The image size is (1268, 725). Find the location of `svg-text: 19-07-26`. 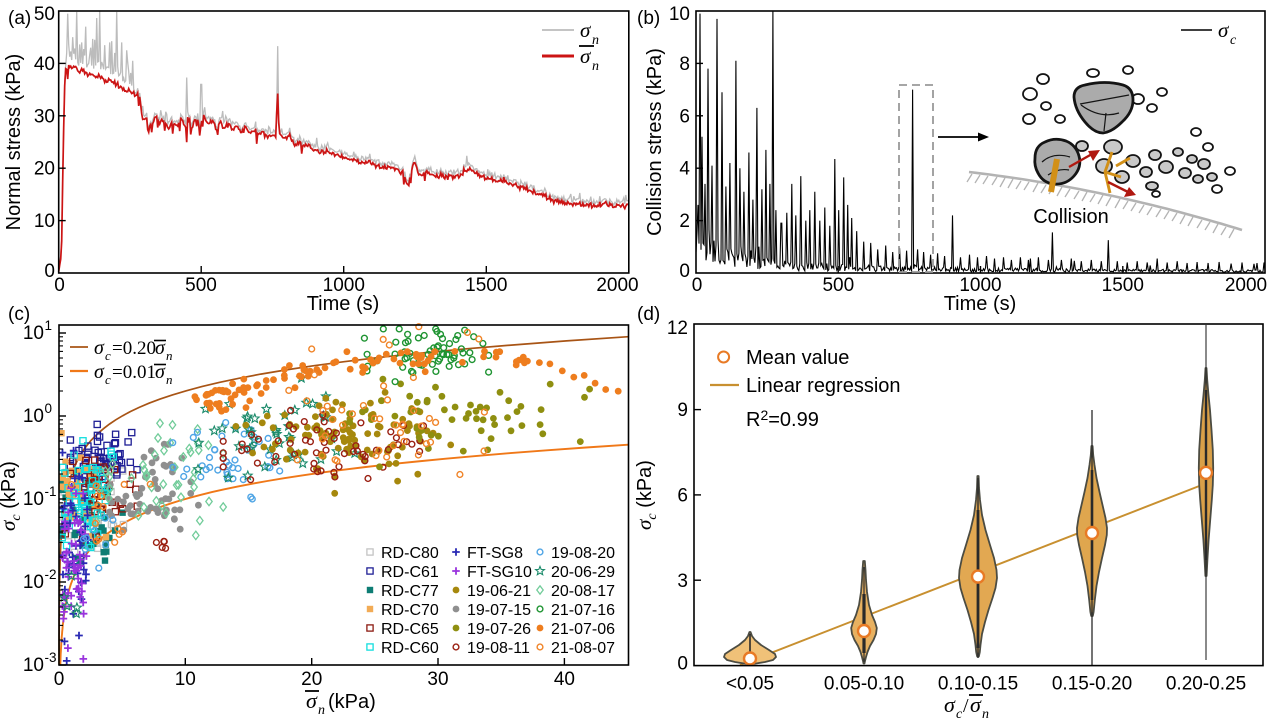

svg-text: 19-07-26 is located at coordinates (499, 629).